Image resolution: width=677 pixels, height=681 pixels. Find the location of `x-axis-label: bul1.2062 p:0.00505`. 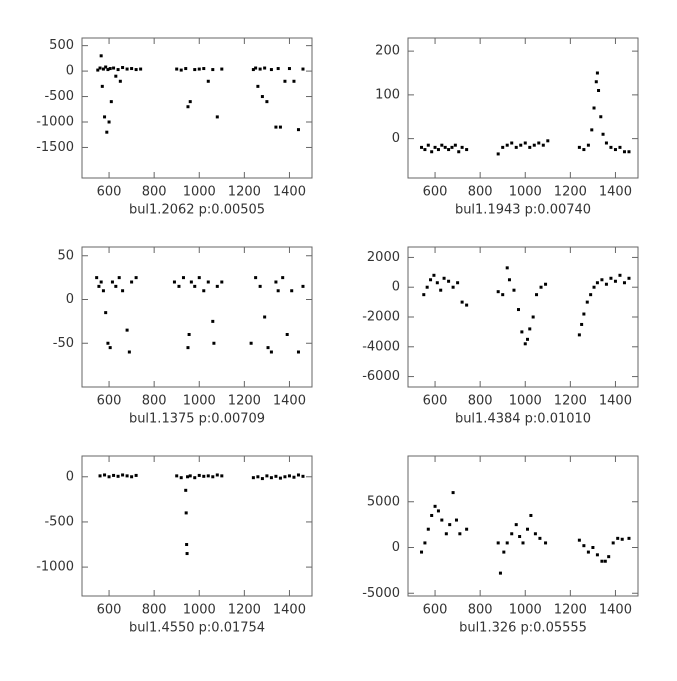

x-axis-label: bul1.2062 p:0.00505 is located at coordinates (197, 210).